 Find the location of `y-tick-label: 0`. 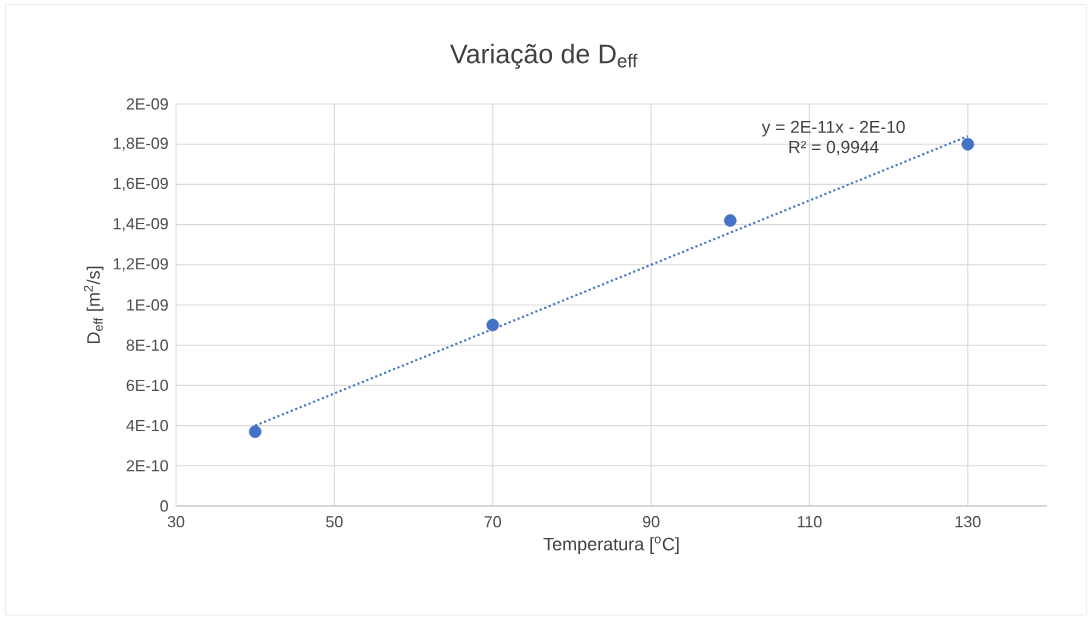

y-tick-label: 0 is located at coordinates (164, 506).